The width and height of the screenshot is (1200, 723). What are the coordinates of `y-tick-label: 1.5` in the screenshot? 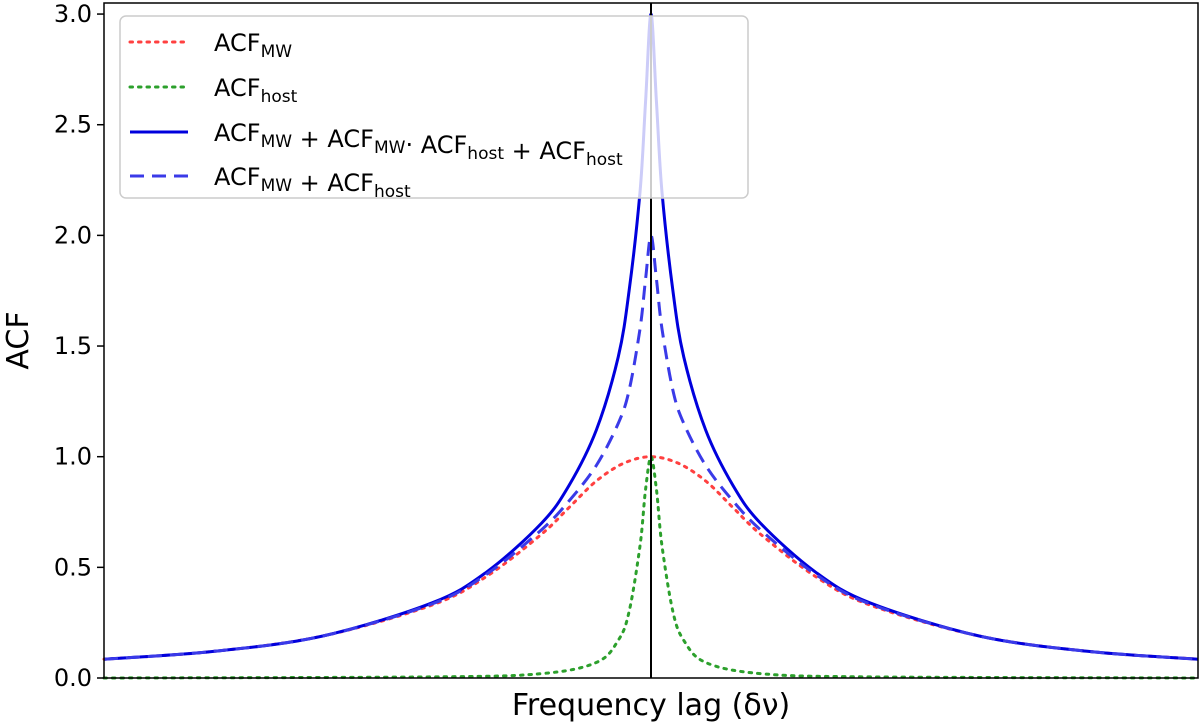 It's located at (73, 346).